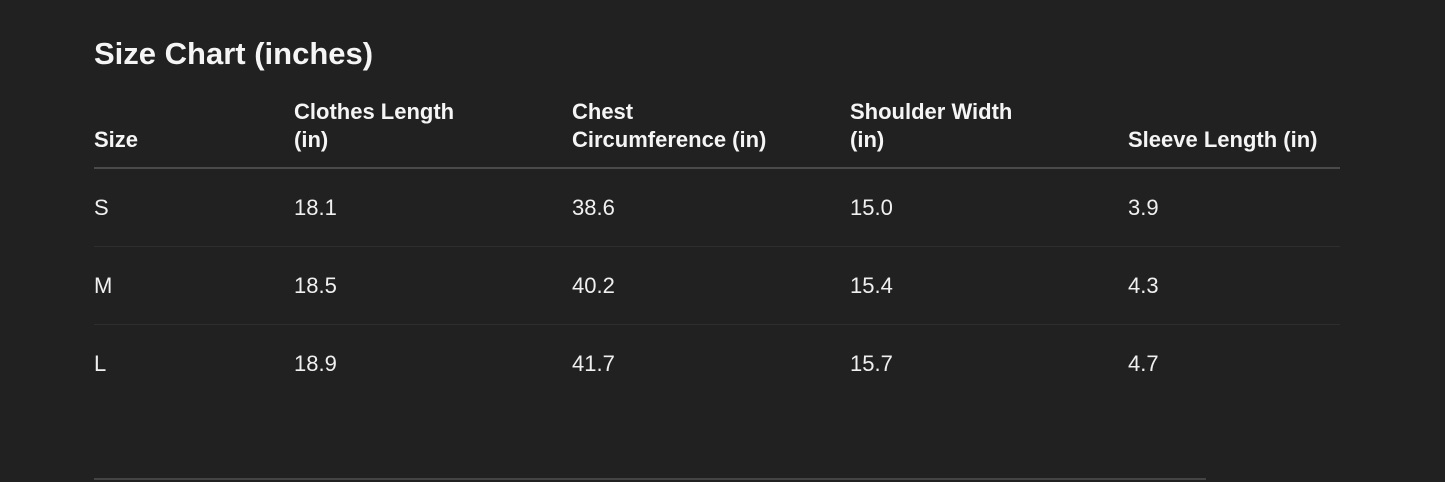  I want to click on cell-chest: 41.7, so click(593, 363).